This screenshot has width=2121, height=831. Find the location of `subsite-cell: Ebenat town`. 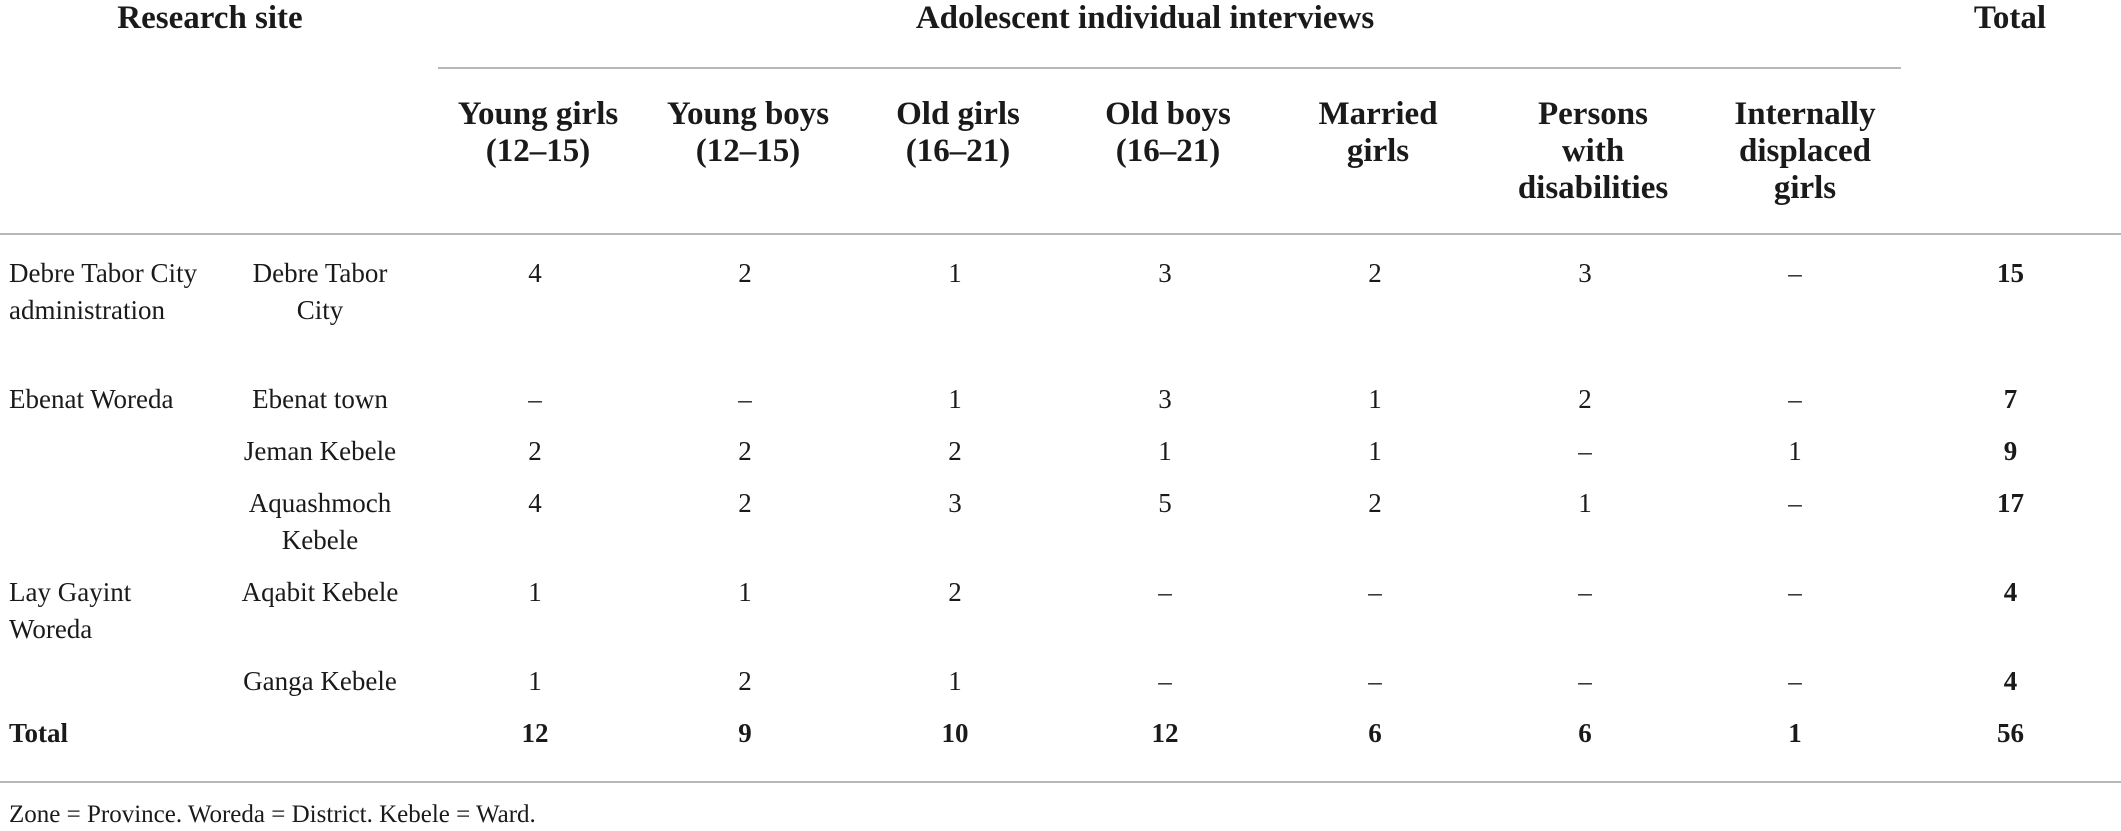

subsite-cell: Ebenat town is located at coordinates (320, 399).